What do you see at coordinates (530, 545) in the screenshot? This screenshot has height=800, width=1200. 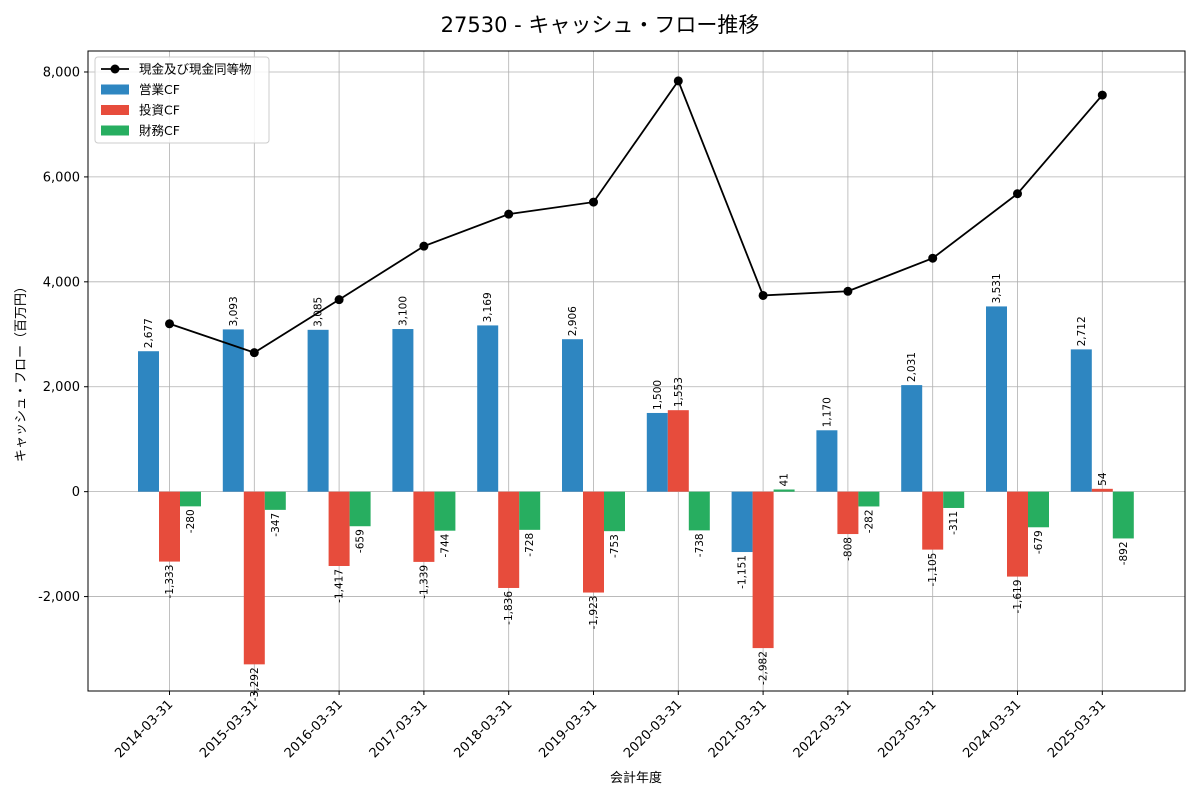 I see `bar-value-label: -728` at bounding box center [530, 545].